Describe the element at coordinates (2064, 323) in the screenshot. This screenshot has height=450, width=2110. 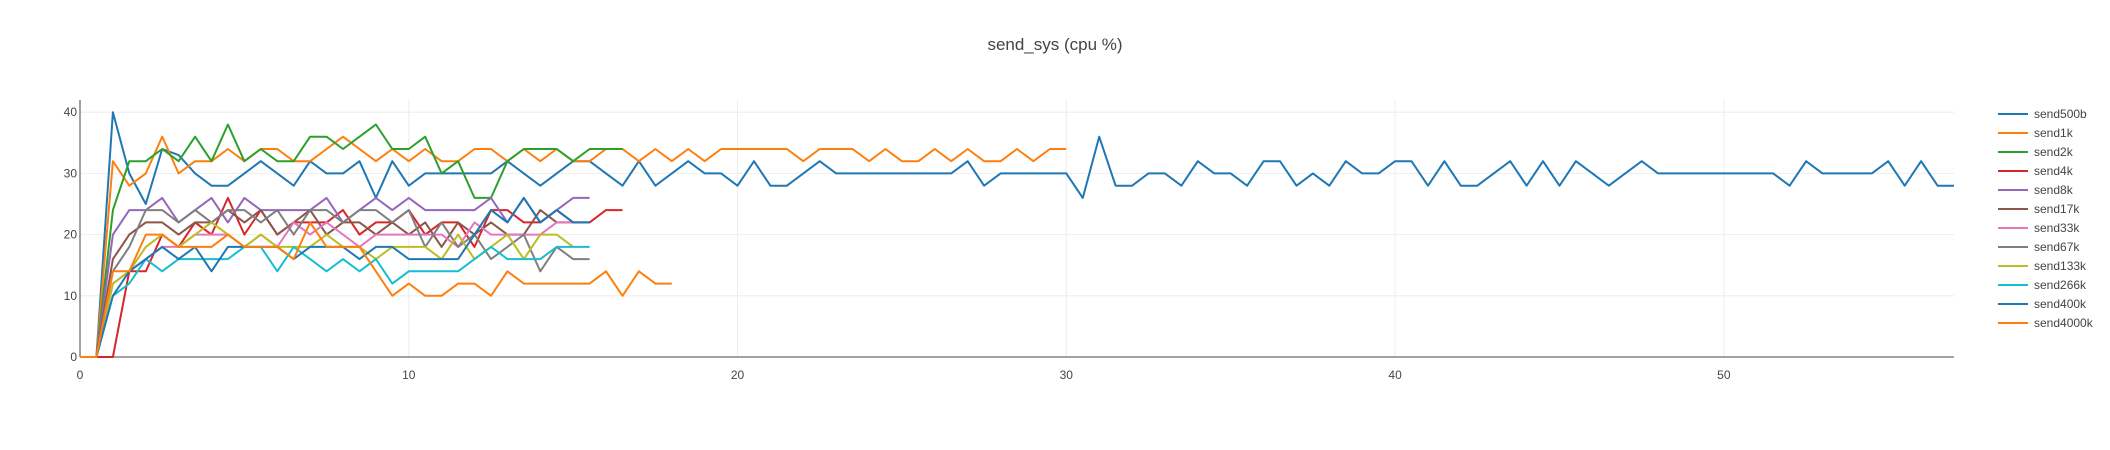
I see `legend-label: send4000k` at that location.